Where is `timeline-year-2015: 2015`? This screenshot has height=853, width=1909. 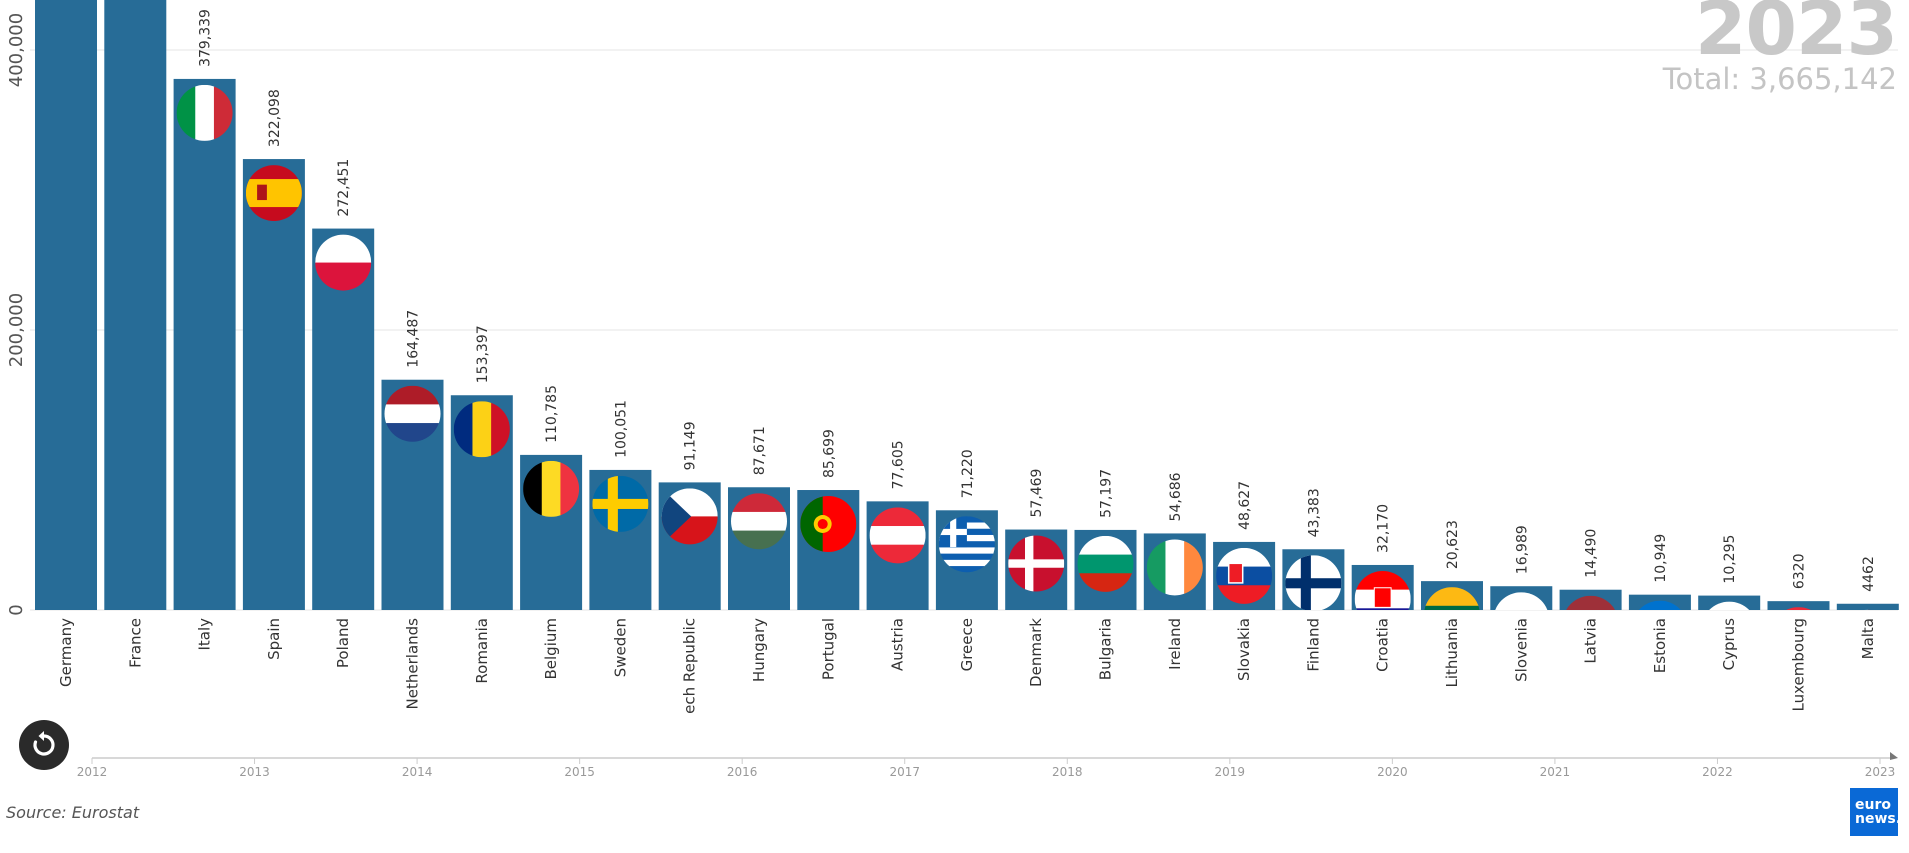 timeline-year-2015: 2015 is located at coordinates (579, 772).